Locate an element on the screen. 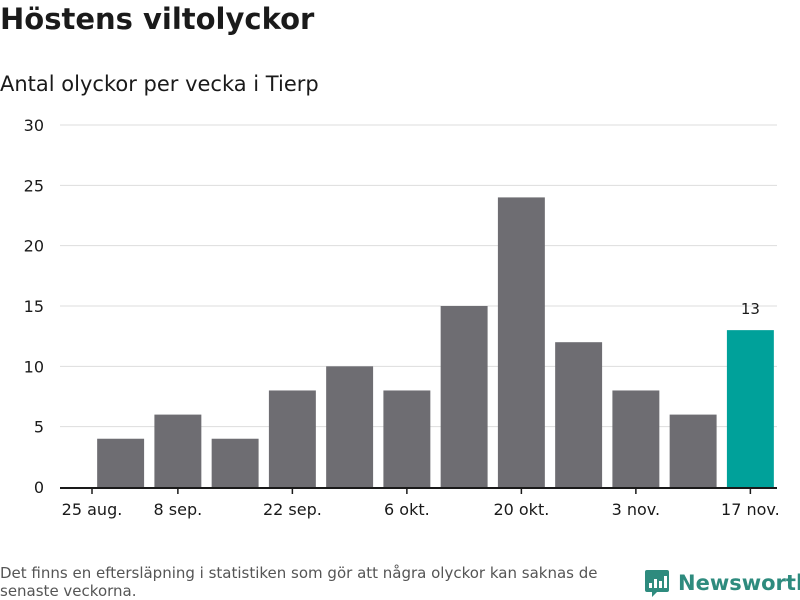 The image size is (800, 600). y-tick-label: 15 is located at coordinates (34, 306).